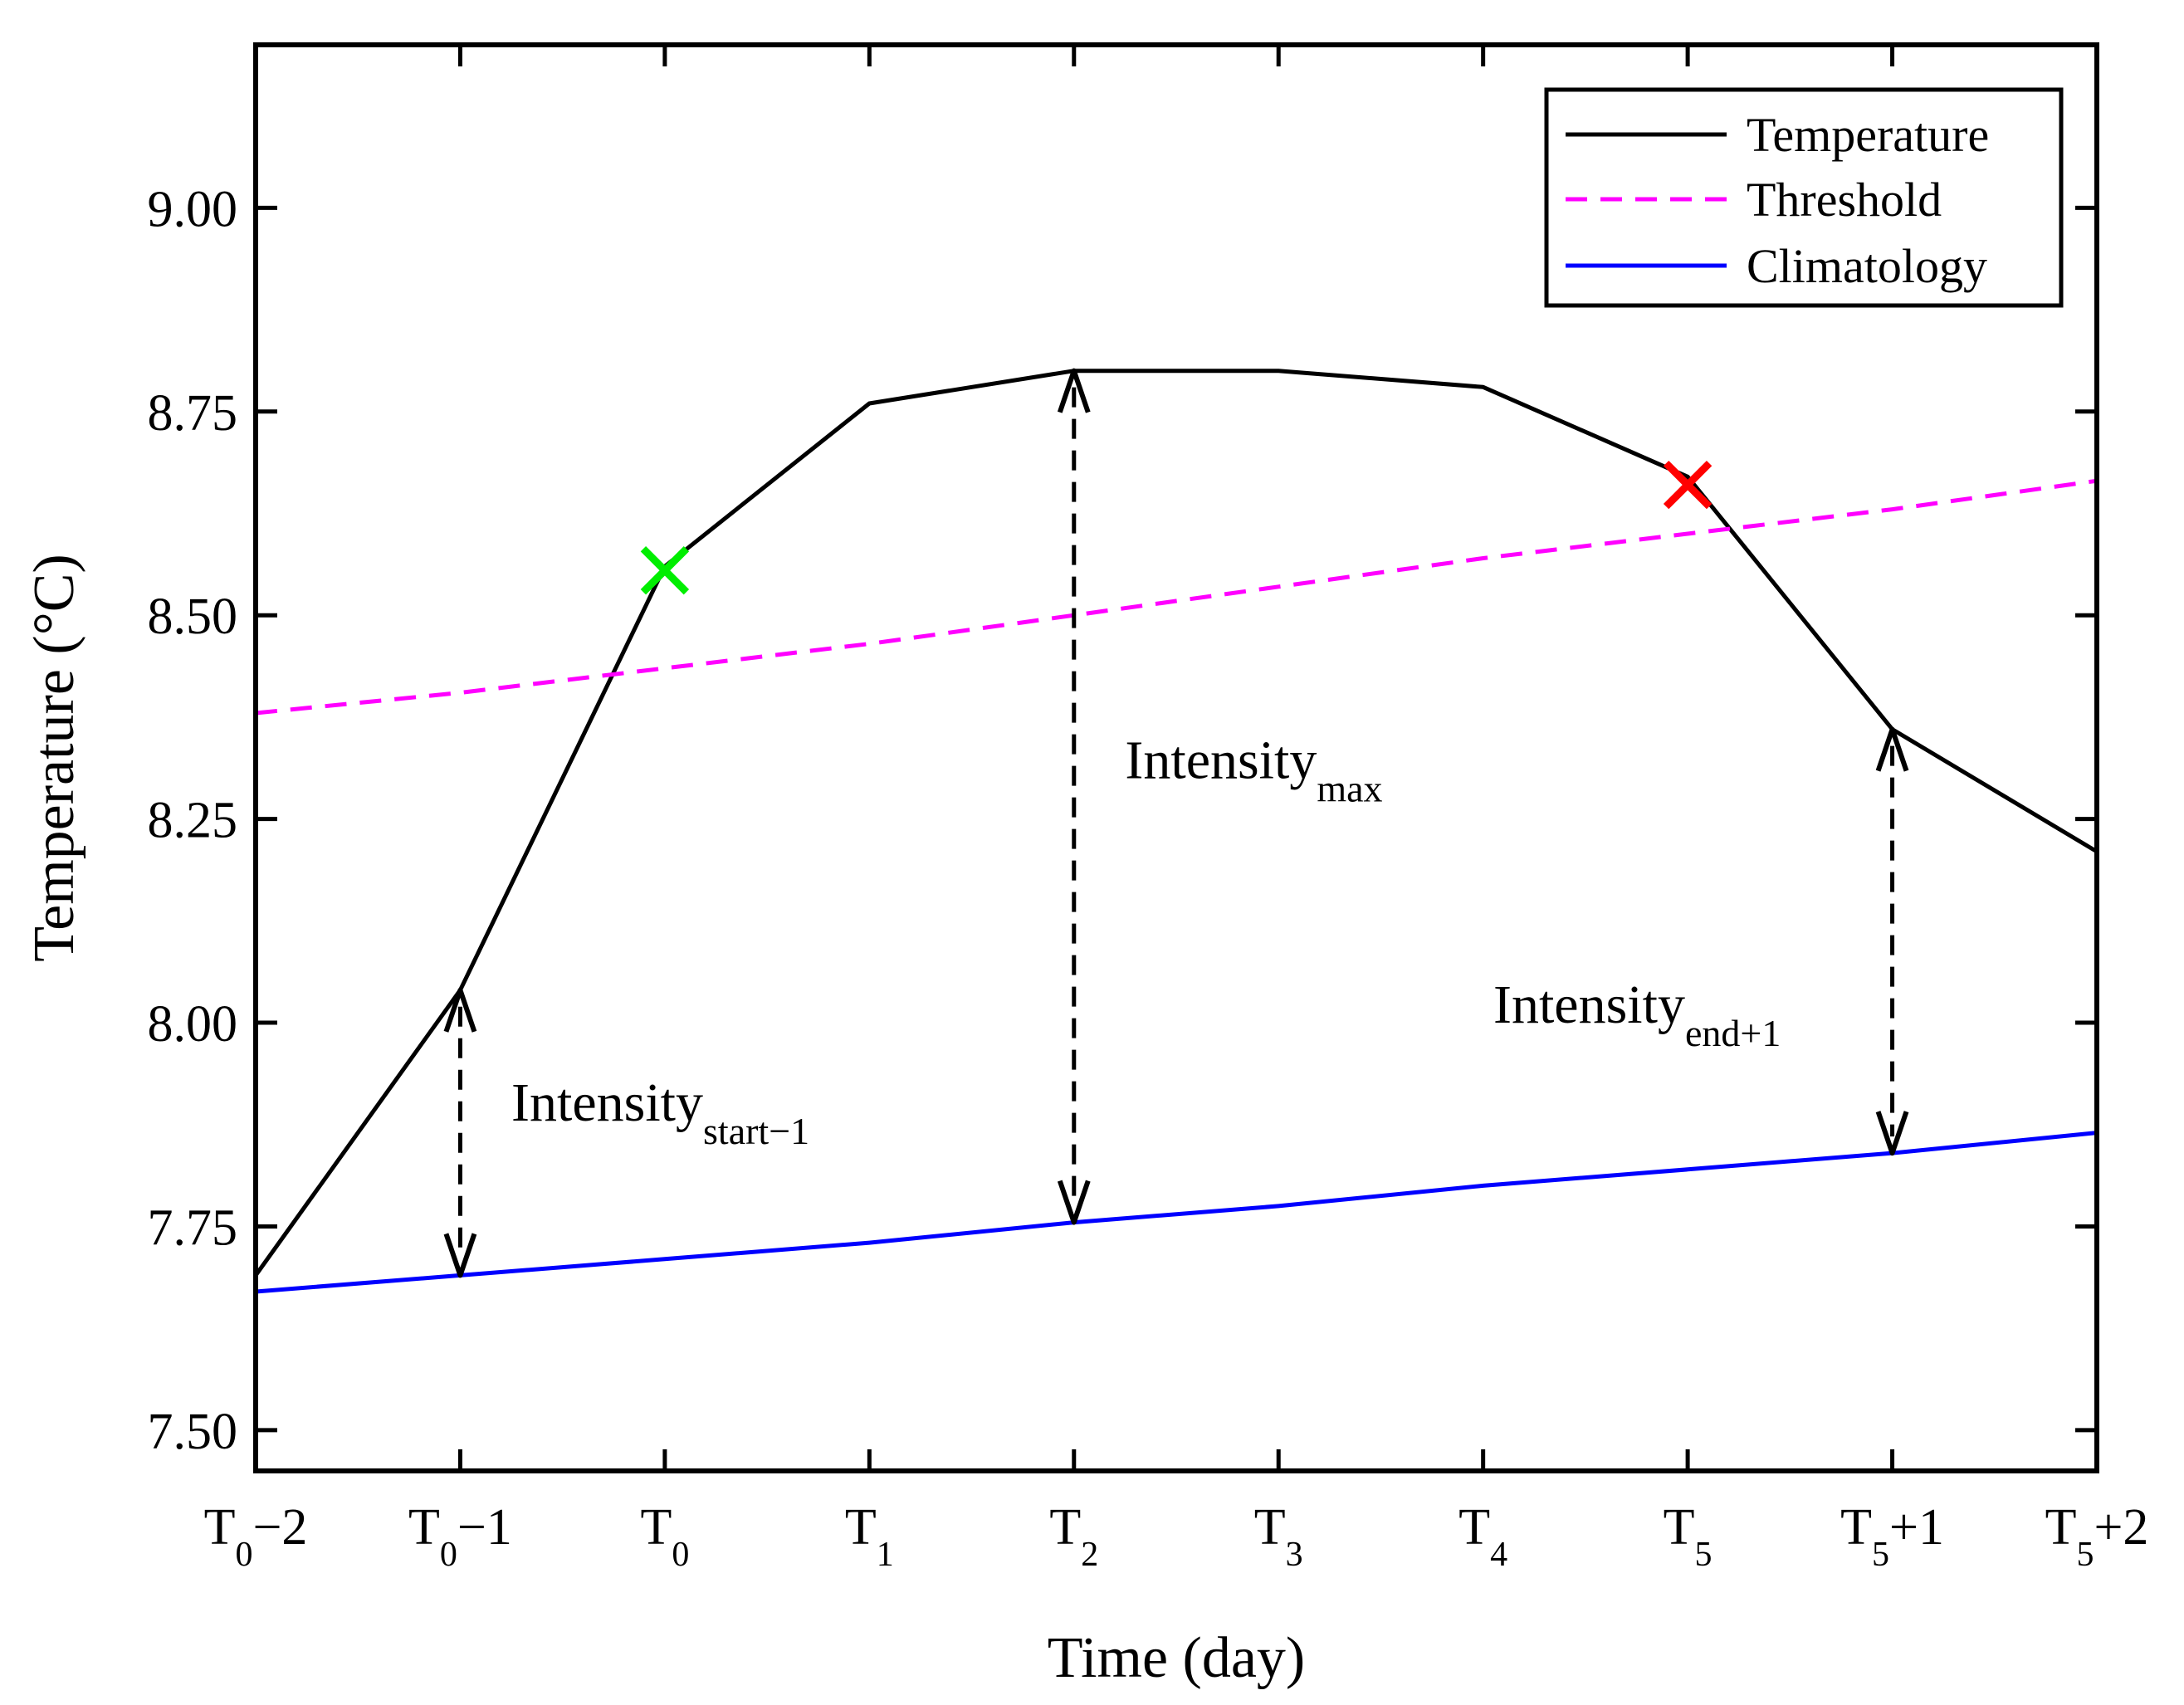  Describe the element at coordinates (193, 413) in the screenshot. I see `y-tick-label: 8.75` at that location.